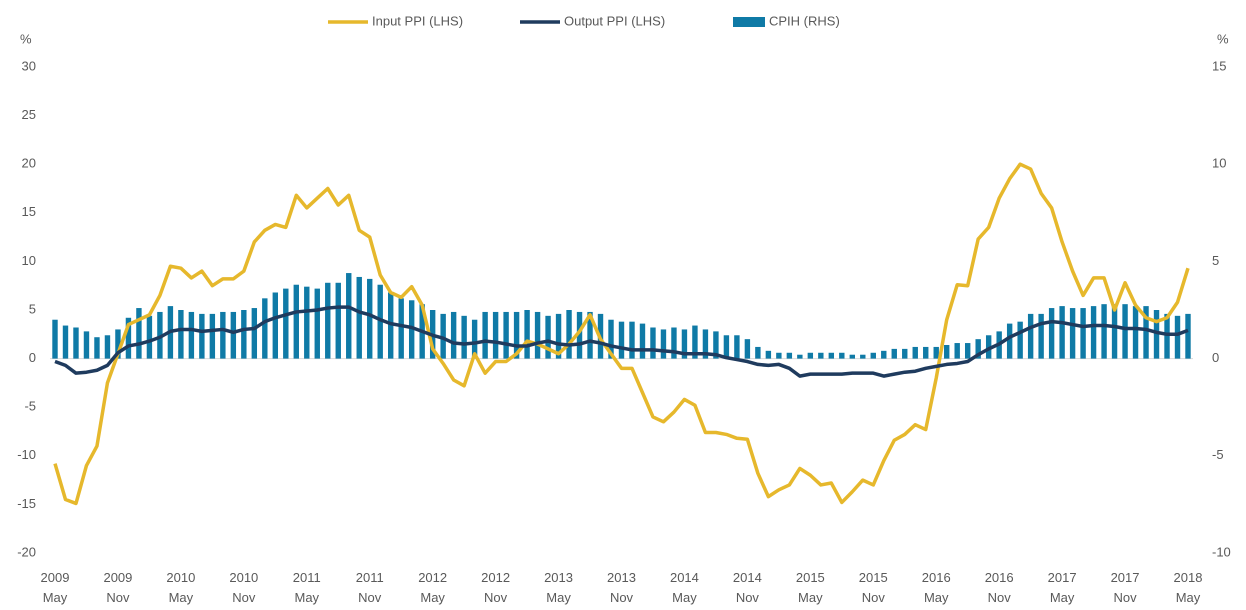 This screenshot has height=610, width=1246. Describe the element at coordinates (55, 587) in the screenshot. I see `x-tick-label: 2009 May` at that location.